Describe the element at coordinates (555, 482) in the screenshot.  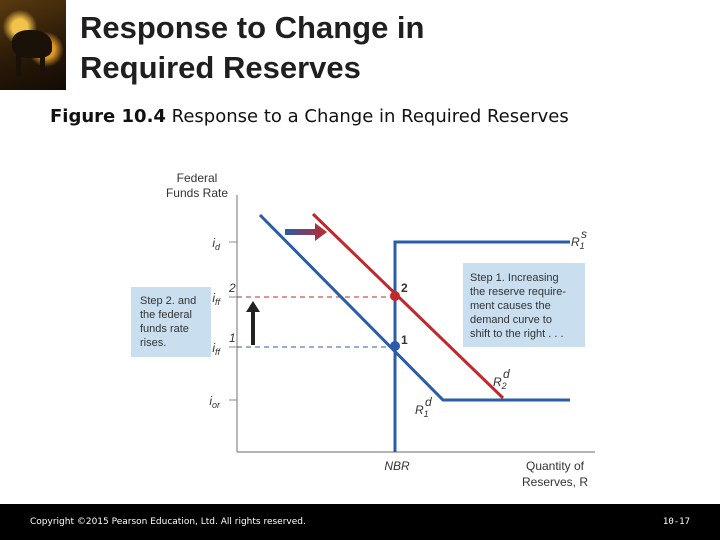
I see `x-axis-label-line-2: Reserves, R` at that location.